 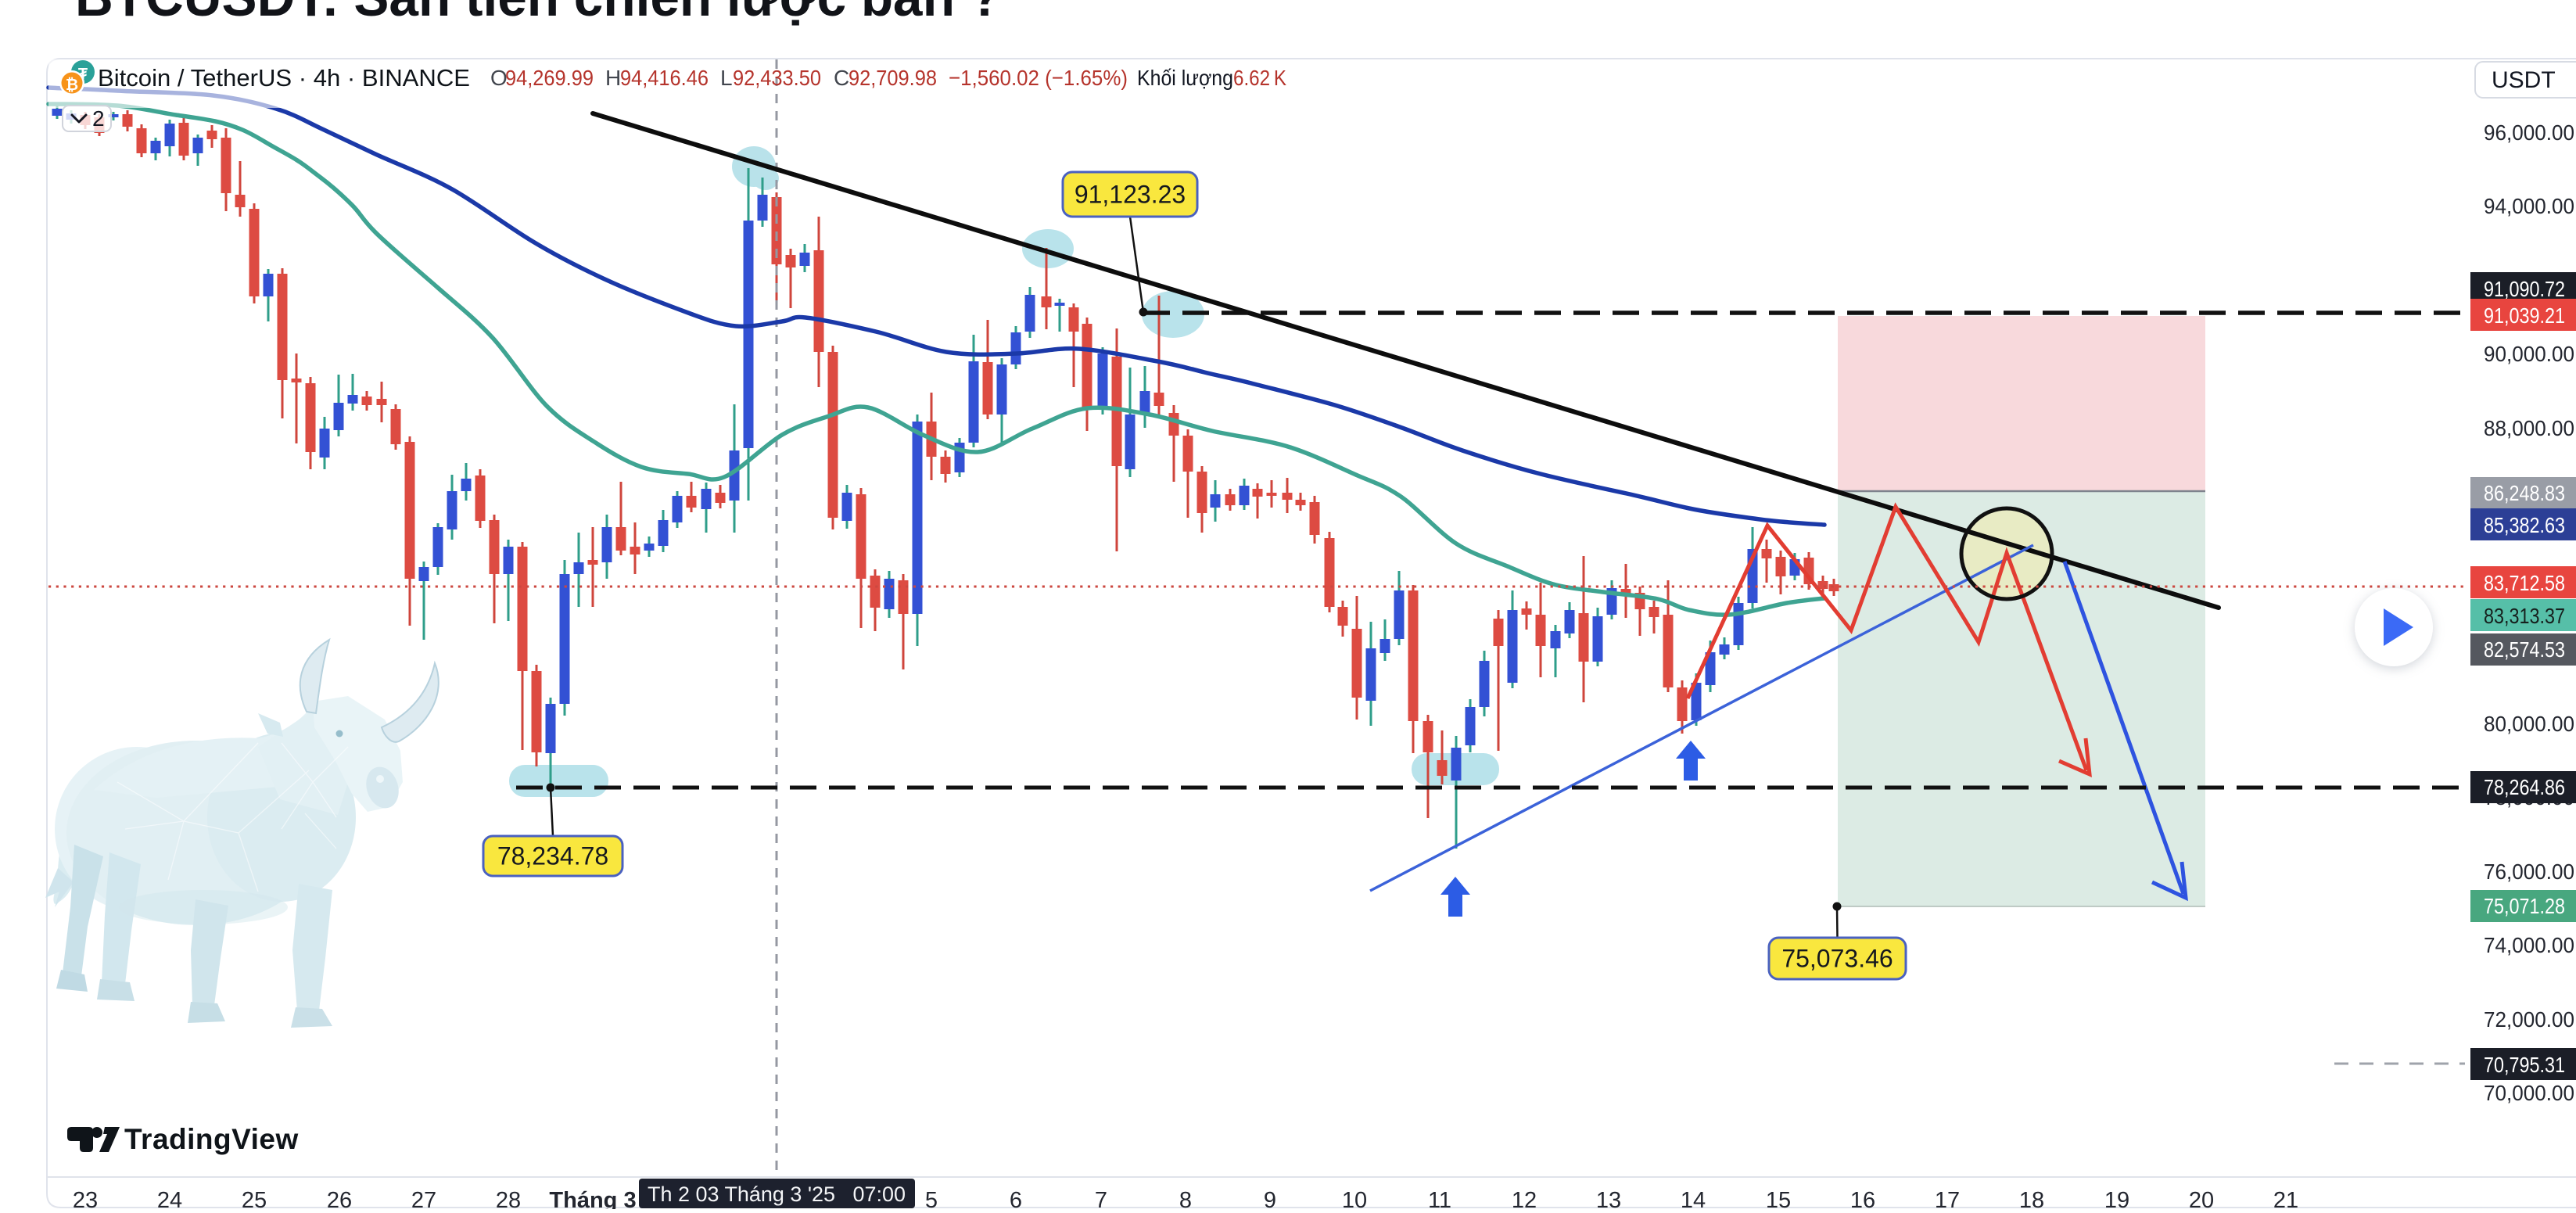 What do you see at coordinates (932, 1198) in the screenshot?
I see `svg-text: 5` at bounding box center [932, 1198].